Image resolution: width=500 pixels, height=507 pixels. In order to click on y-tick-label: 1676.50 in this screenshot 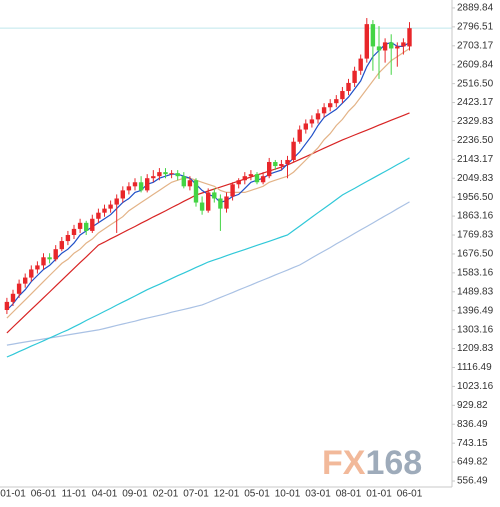, I will do `click(475, 254)`.